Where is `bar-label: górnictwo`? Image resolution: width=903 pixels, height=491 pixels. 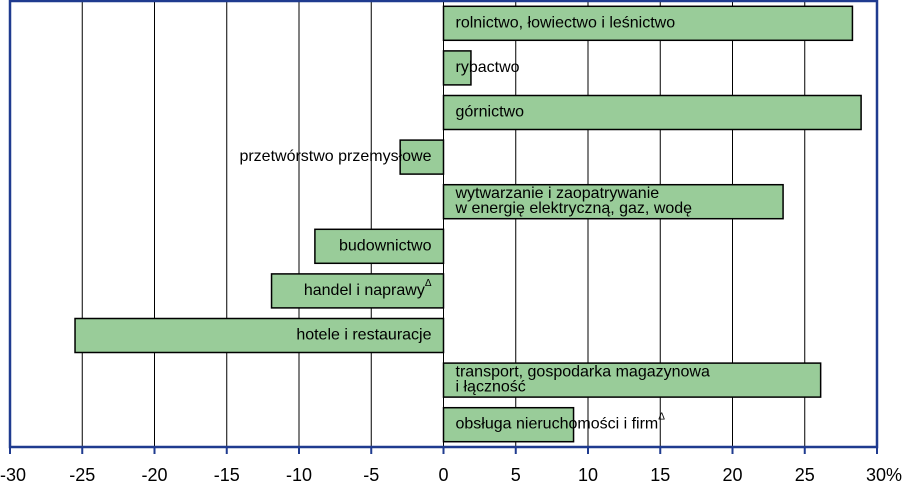 bar-label: górnictwo is located at coordinates (490, 112).